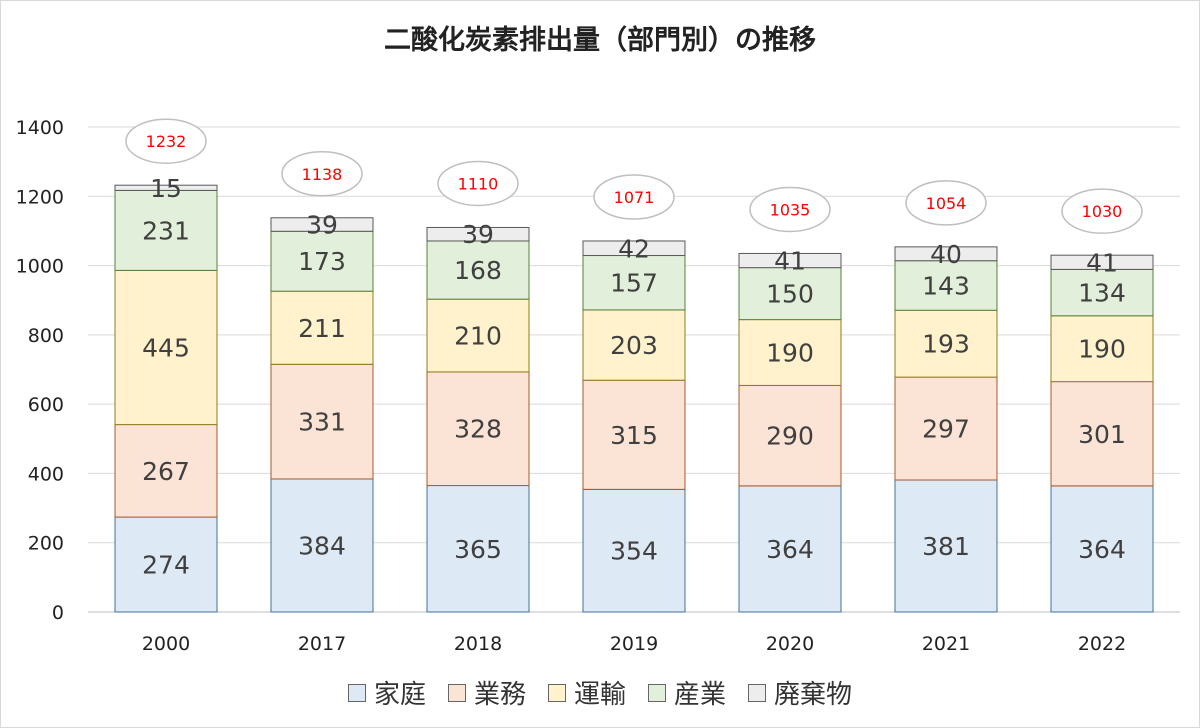 The width and height of the screenshot is (1200, 728). Describe the element at coordinates (46, 544) in the screenshot. I see `y-tick-label: 200` at that location.